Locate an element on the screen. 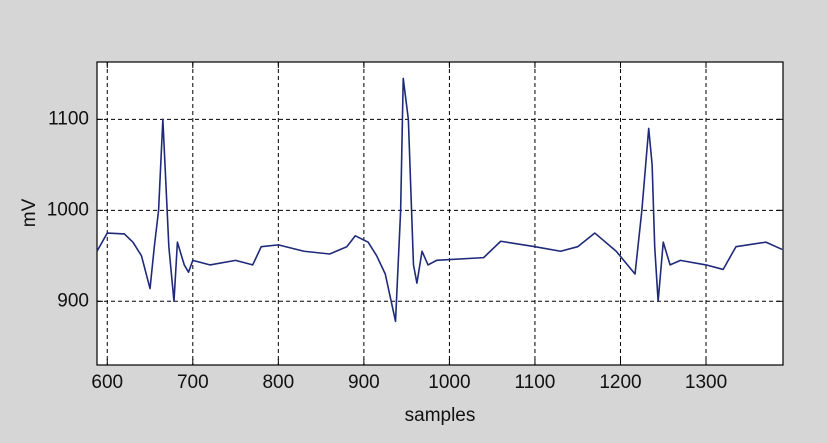 Image resolution: width=827 pixels, height=443 pixels. y-tick-label: 900 is located at coordinates (73, 300).